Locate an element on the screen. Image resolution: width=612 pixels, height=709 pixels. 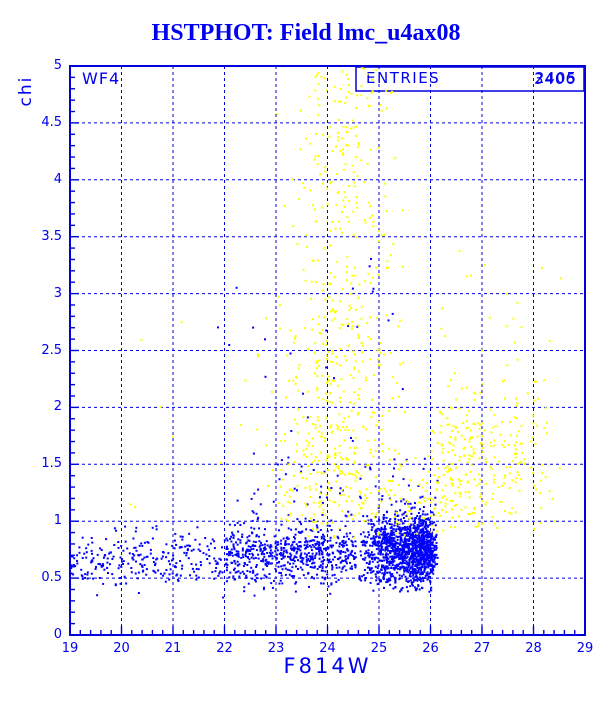
entries-value-first: 2405 is located at coordinates (555, 78).